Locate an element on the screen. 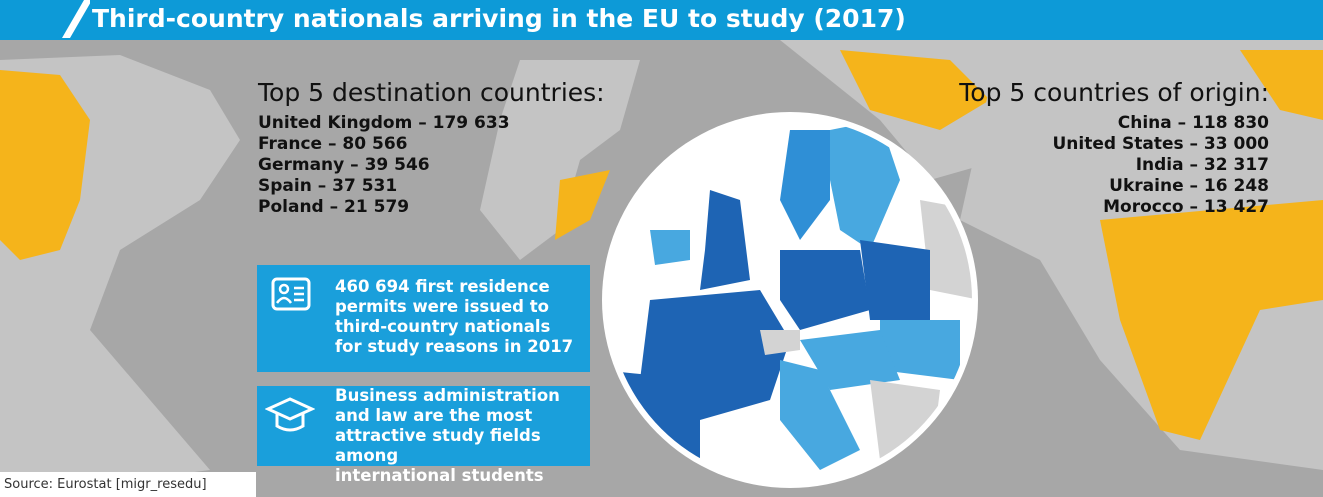 Image resolution: width=1323 pixels, height=497 pixels. graduation-cap-icon is located at coordinates (290, 414).